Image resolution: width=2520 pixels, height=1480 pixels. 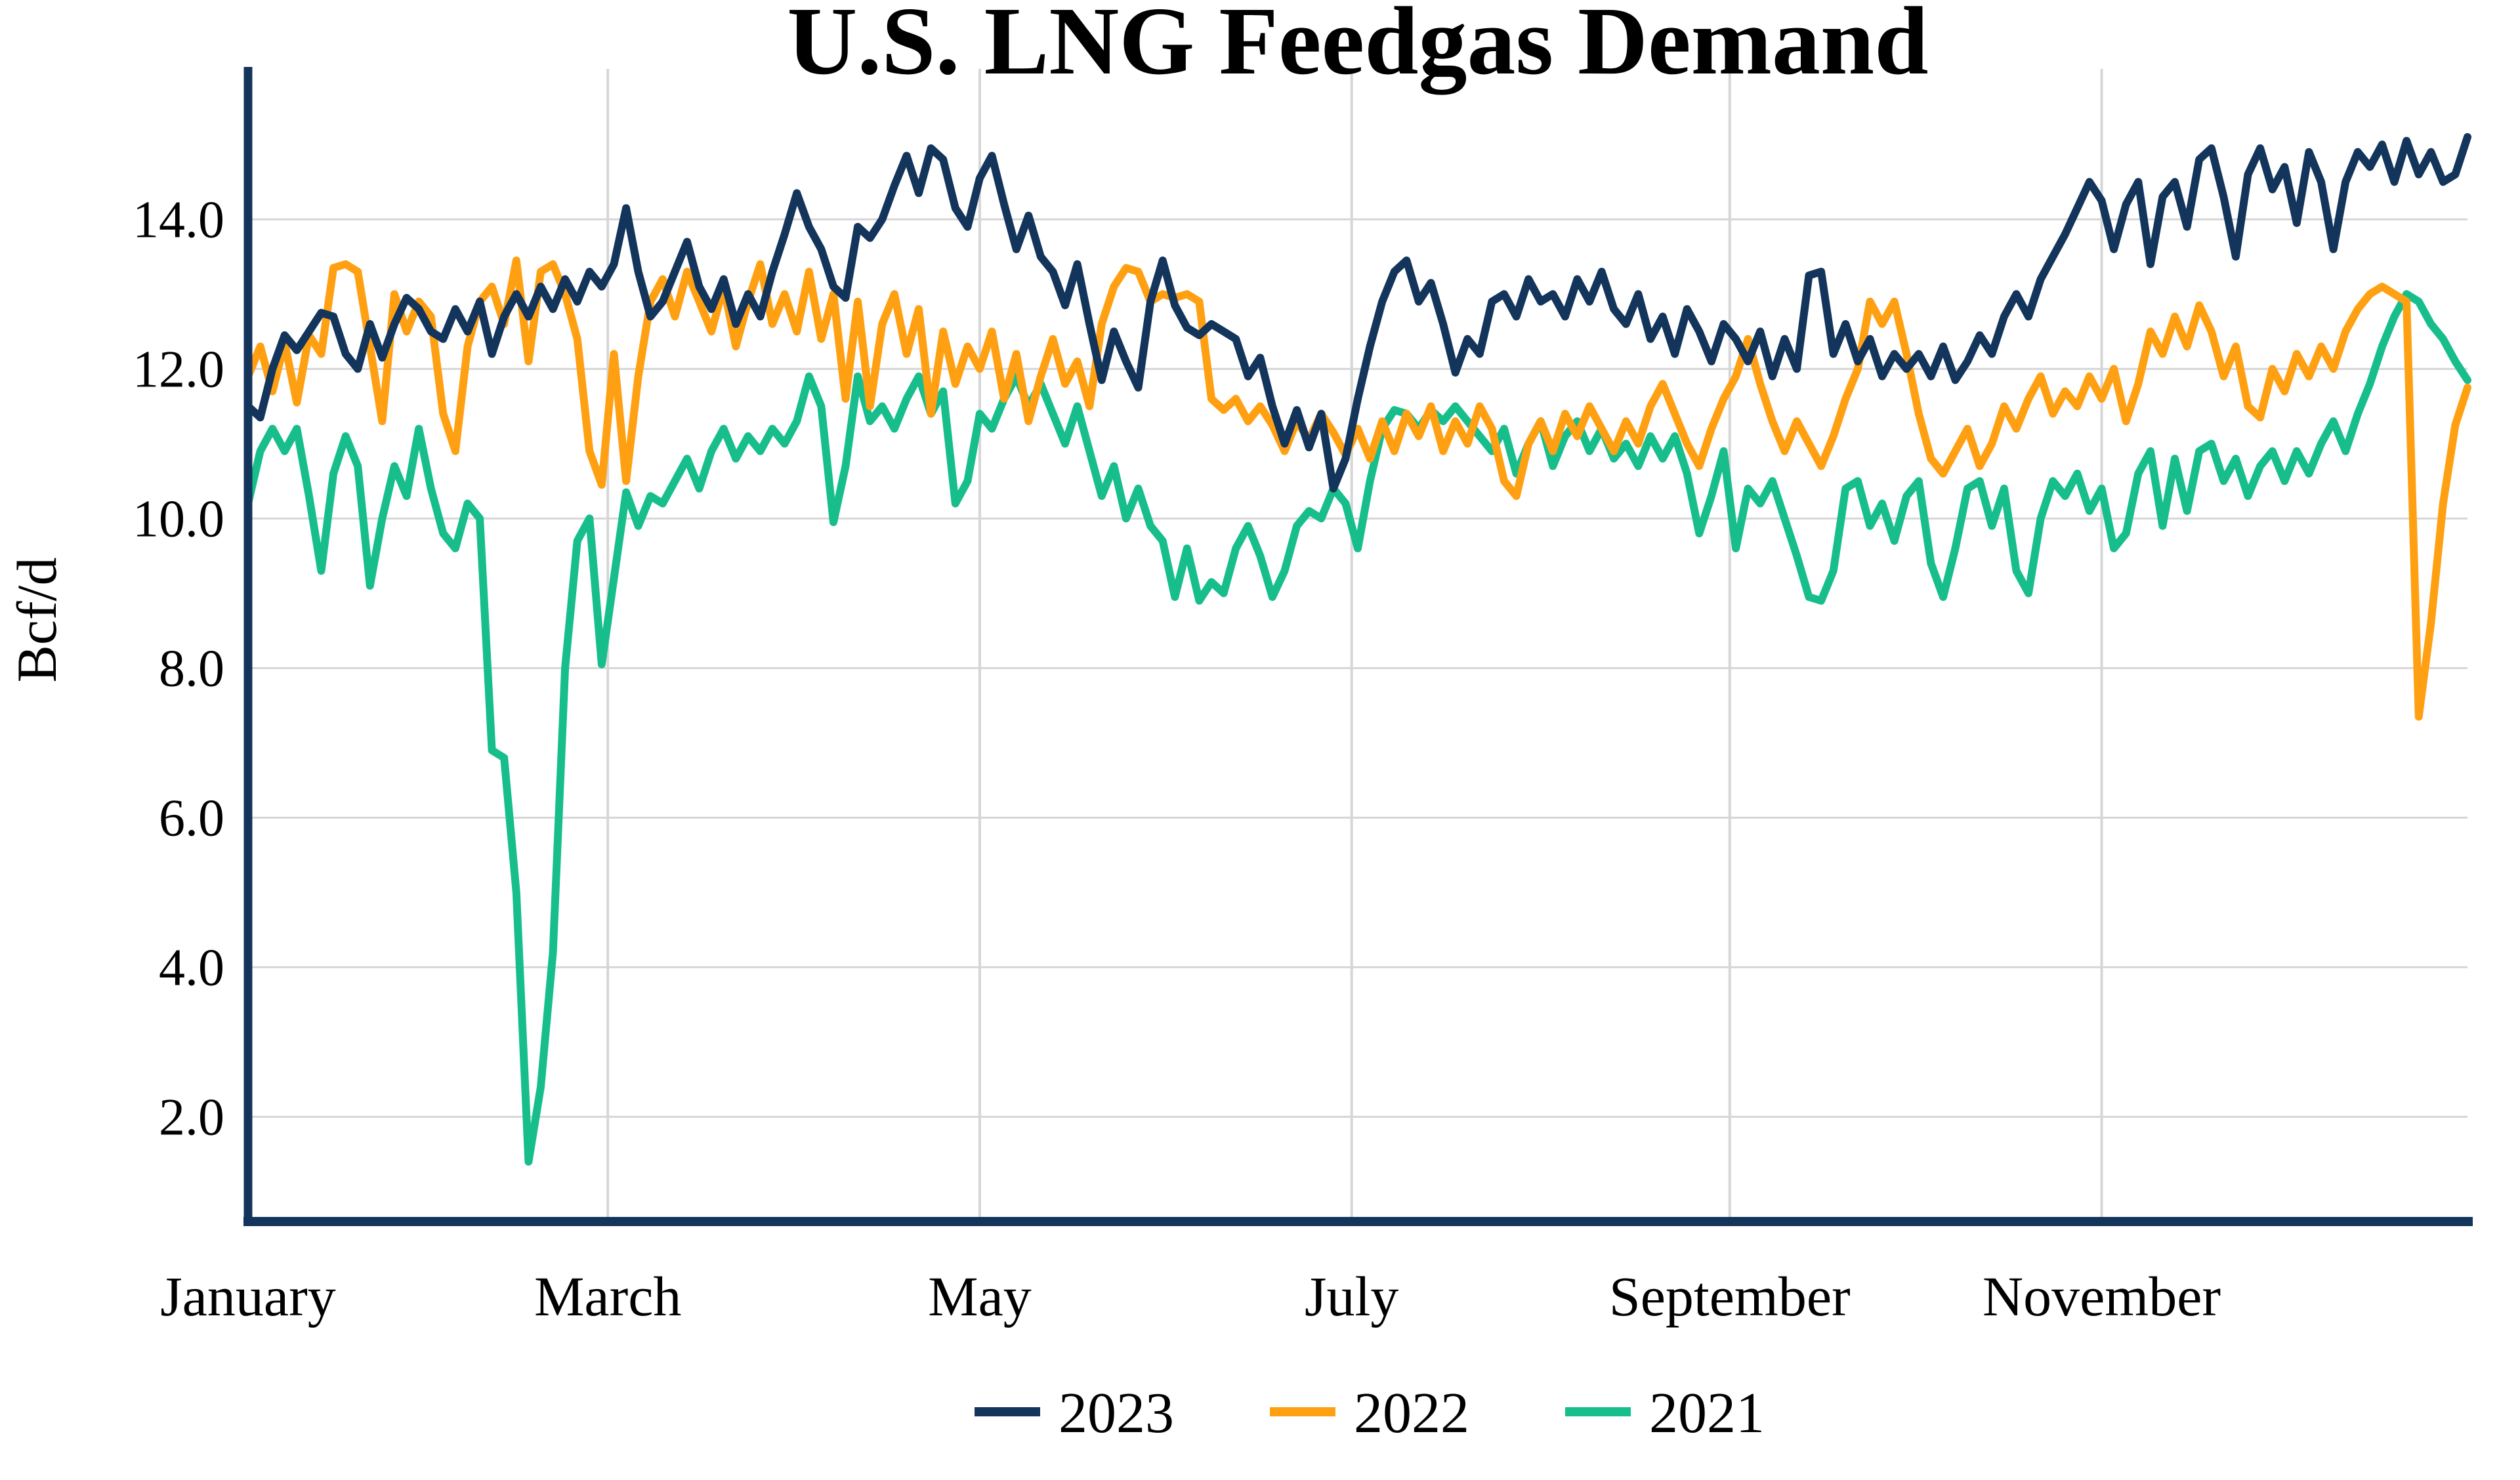 What do you see at coordinates (191, 818) in the screenshot?
I see `y-tick-label-6.0: 6.0` at bounding box center [191, 818].